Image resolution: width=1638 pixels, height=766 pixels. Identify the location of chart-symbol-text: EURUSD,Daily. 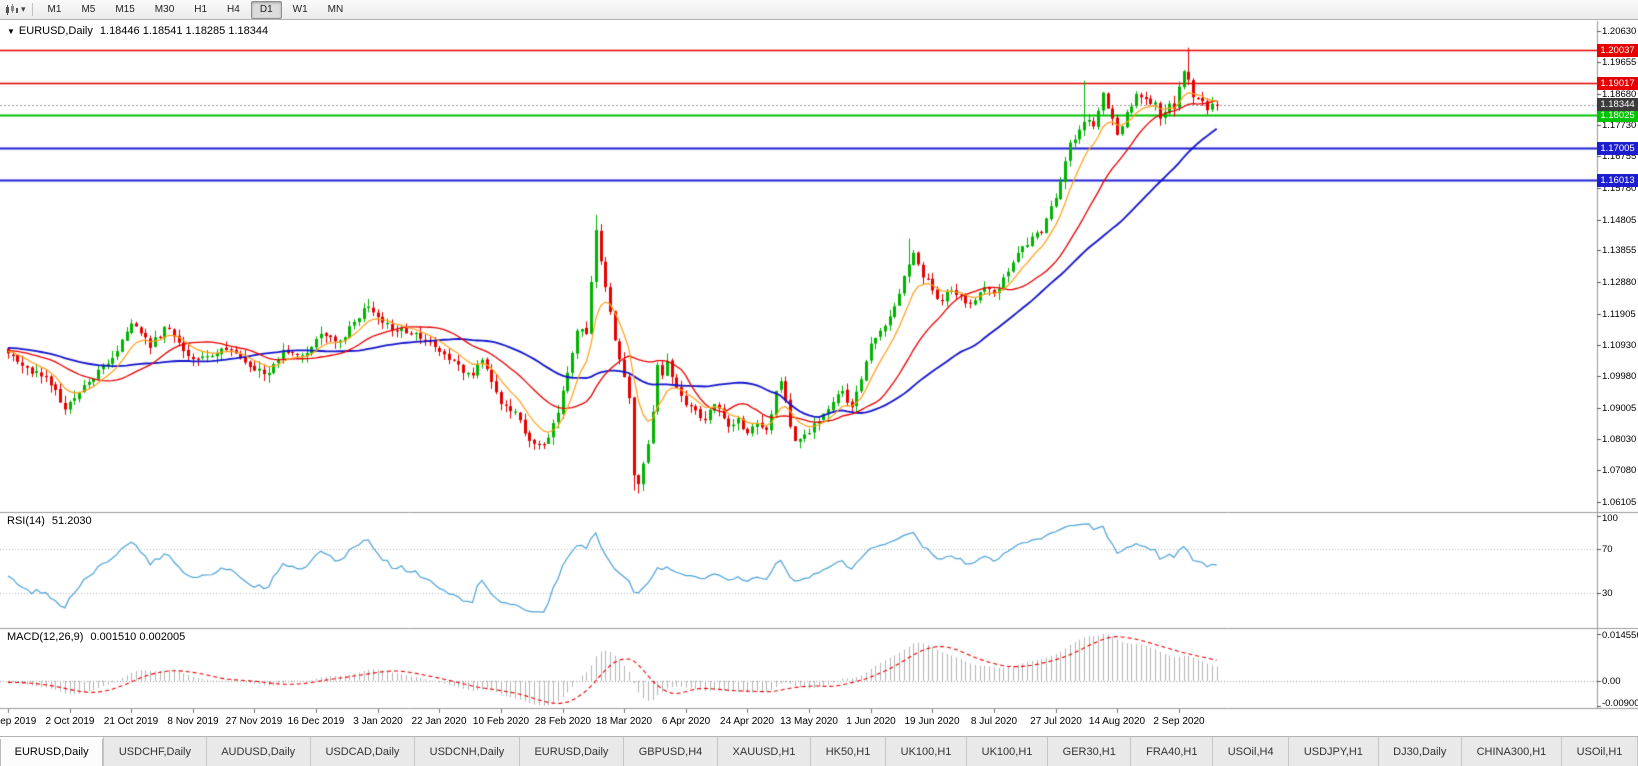
(55, 31).